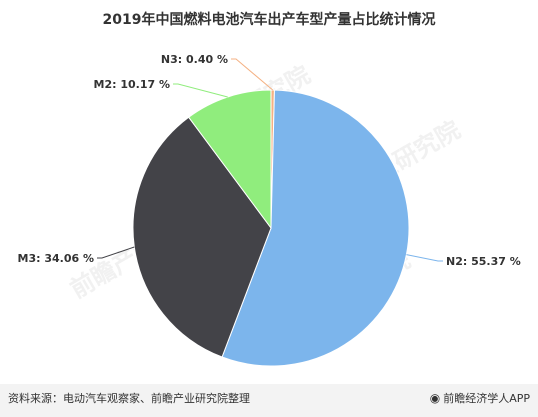 The width and height of the screenshot is (538, 417). Describe the element at coordinates (116, 252) in the screenshot. I see `leader-line-m3` at that location.